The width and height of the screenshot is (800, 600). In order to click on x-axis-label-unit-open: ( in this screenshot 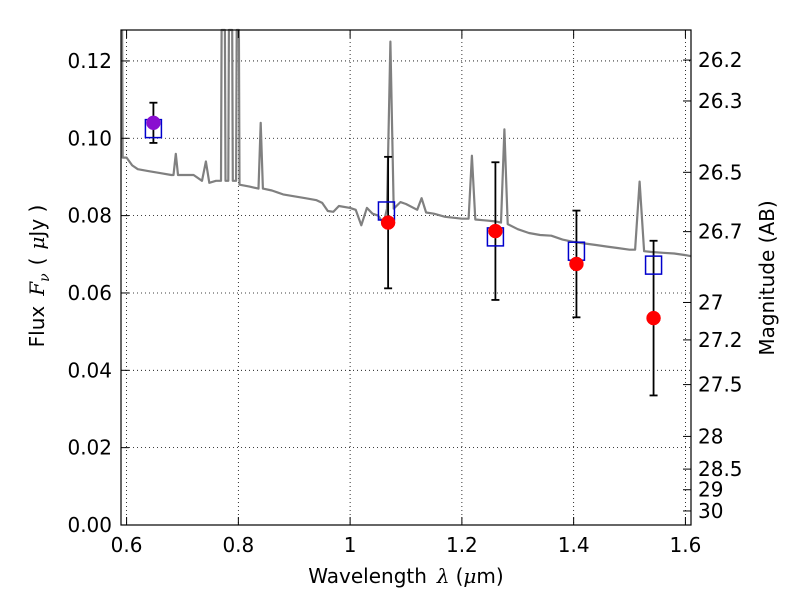, I will do `click(460, 576)`.